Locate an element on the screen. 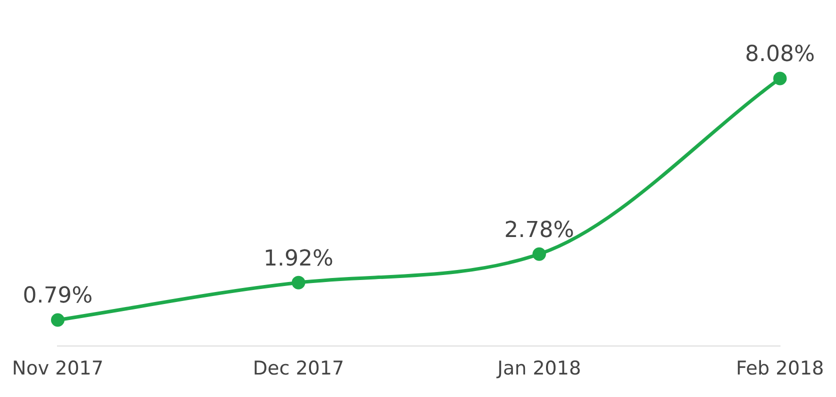 The width and height of the screenshot is (836, 397). data-label: 2.78% is located at coordinates (539, 230).